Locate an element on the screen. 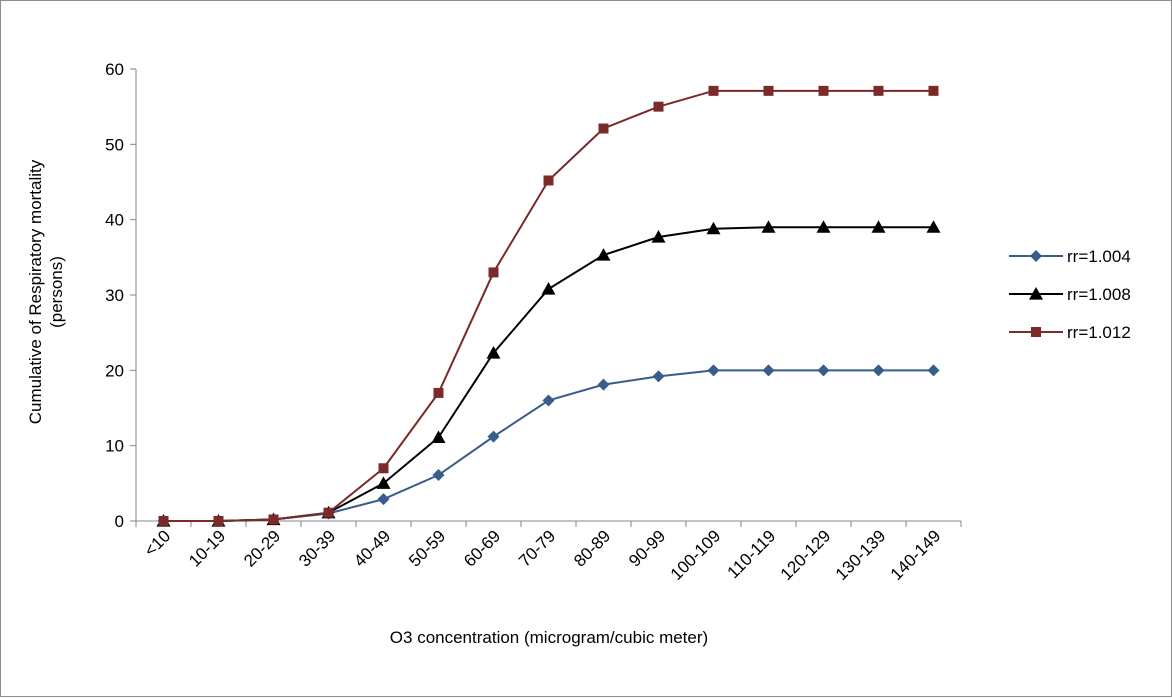 The height and width of the screenshot is (698, 1172). y-tick-label: 60 is located at coordinates (114, 69).